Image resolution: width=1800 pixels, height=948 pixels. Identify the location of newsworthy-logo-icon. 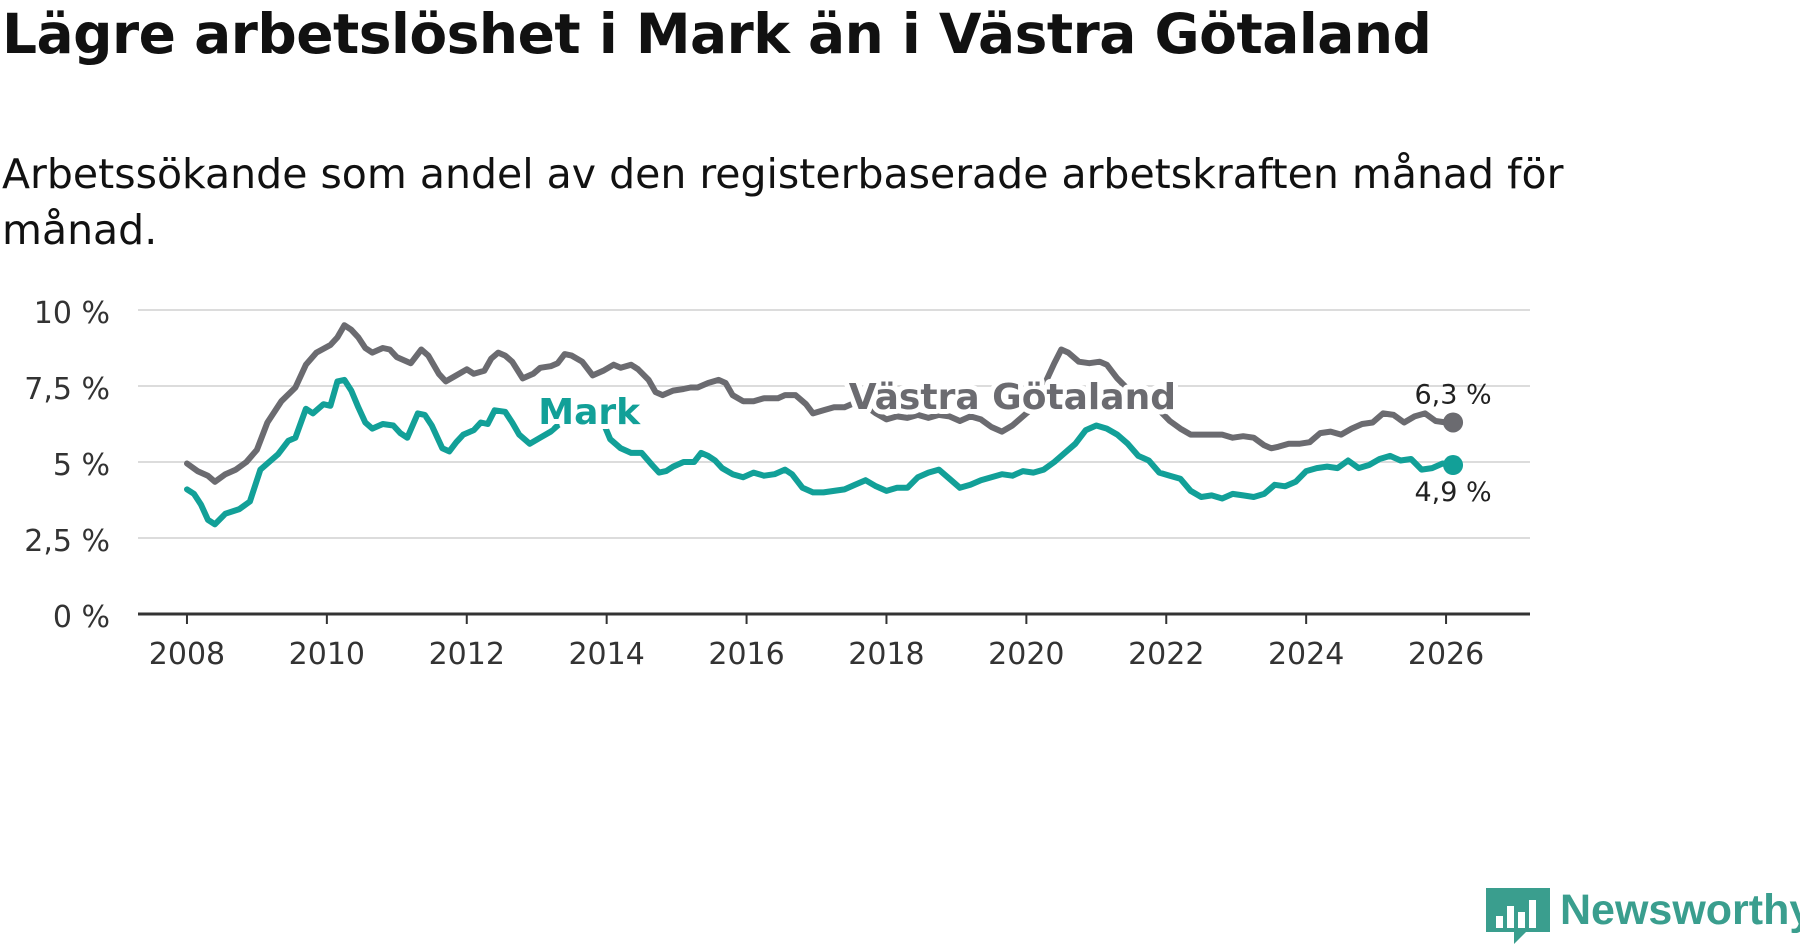
(1518, 916).